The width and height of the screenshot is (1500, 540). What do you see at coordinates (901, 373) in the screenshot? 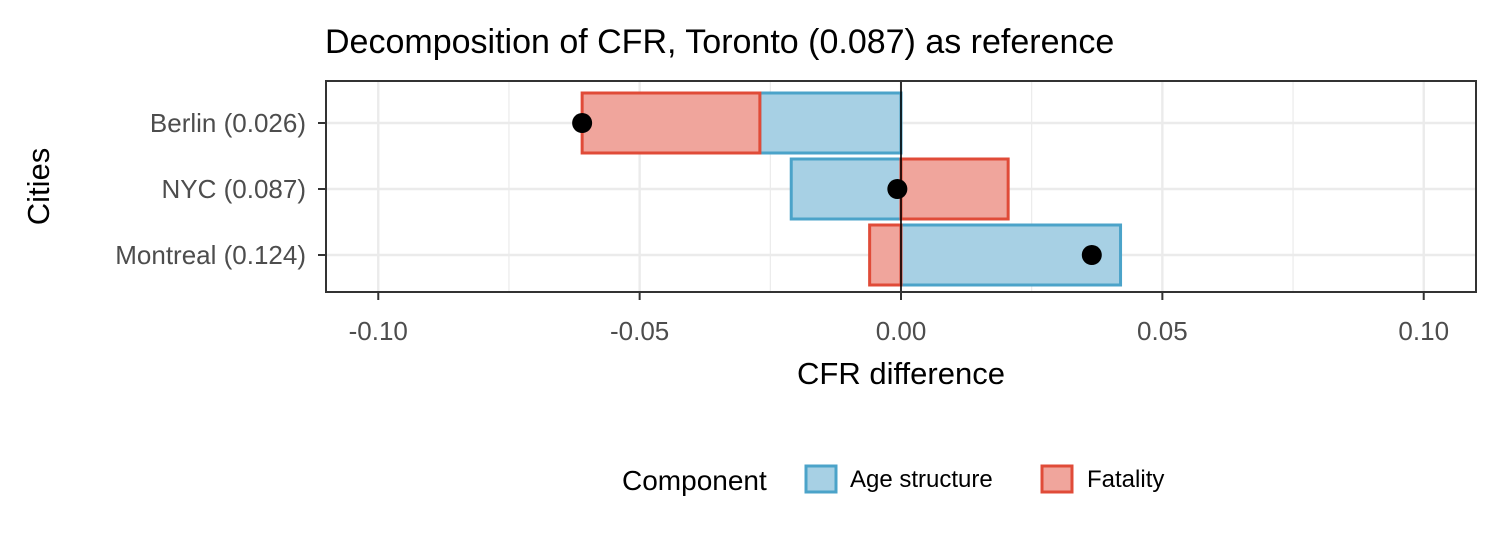
I see `x-axis-title: CFR difference` at bounding box center [901, 373].